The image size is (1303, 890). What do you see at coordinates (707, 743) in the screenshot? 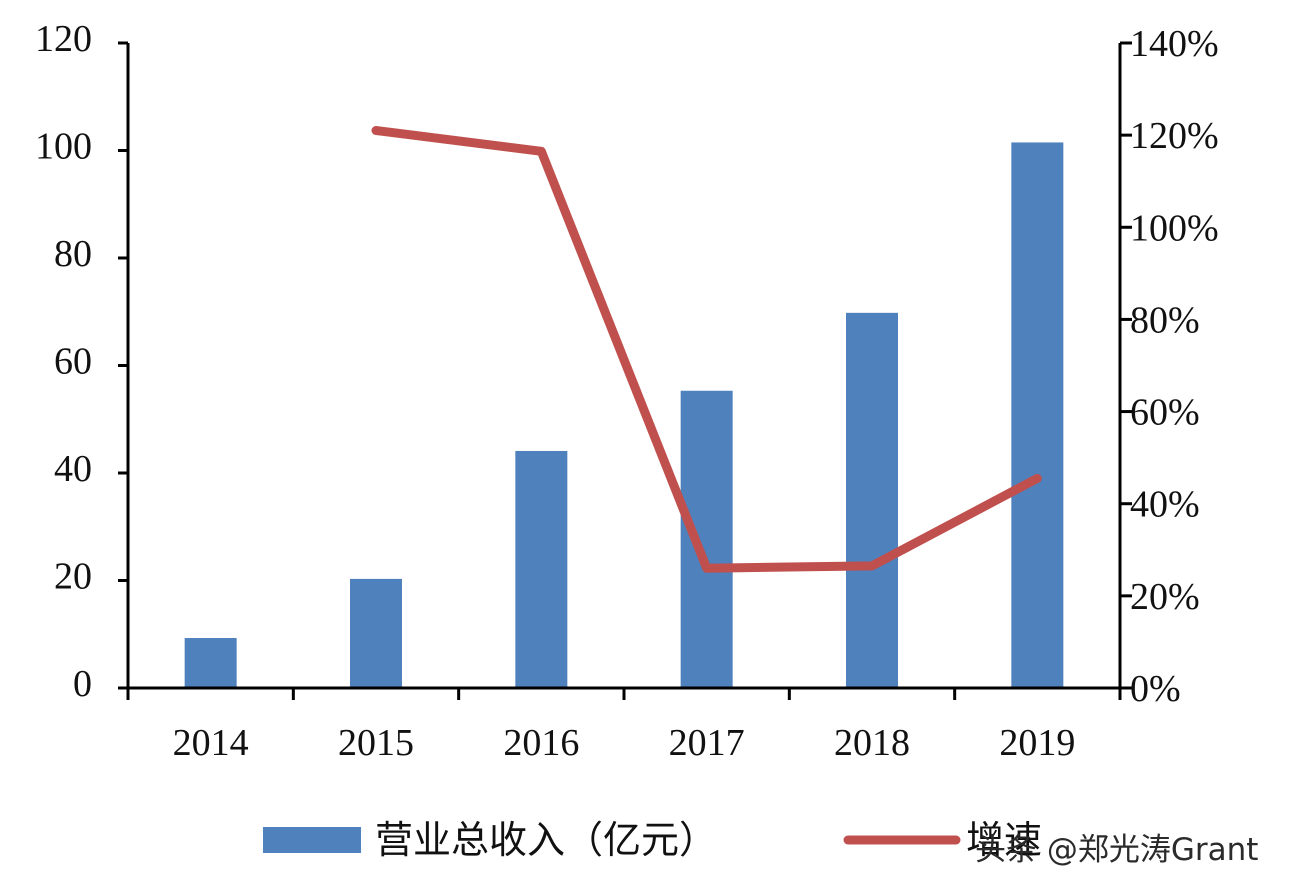
I see `x-axis-tick-label: 2017` at bounding box center [707, 743].